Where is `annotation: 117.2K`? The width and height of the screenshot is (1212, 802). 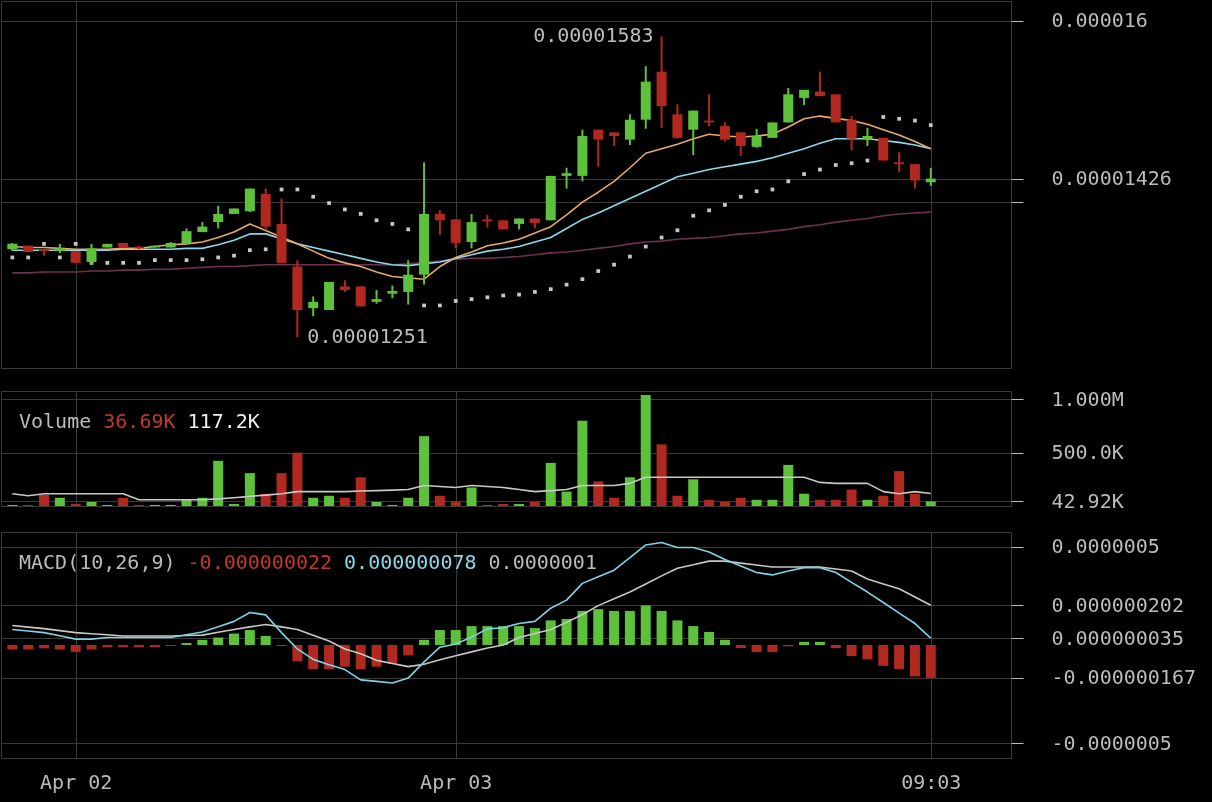 annotation: 117.2K is located at coordinates (223, 421).